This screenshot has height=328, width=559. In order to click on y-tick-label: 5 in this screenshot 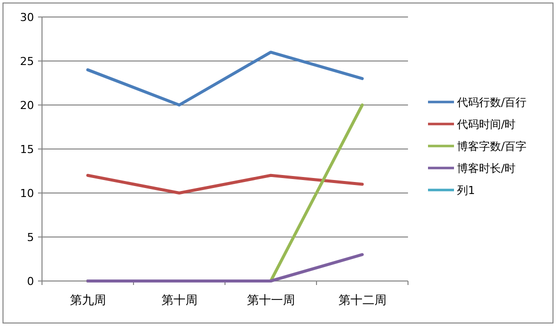, I will do `click(30, 237)`.